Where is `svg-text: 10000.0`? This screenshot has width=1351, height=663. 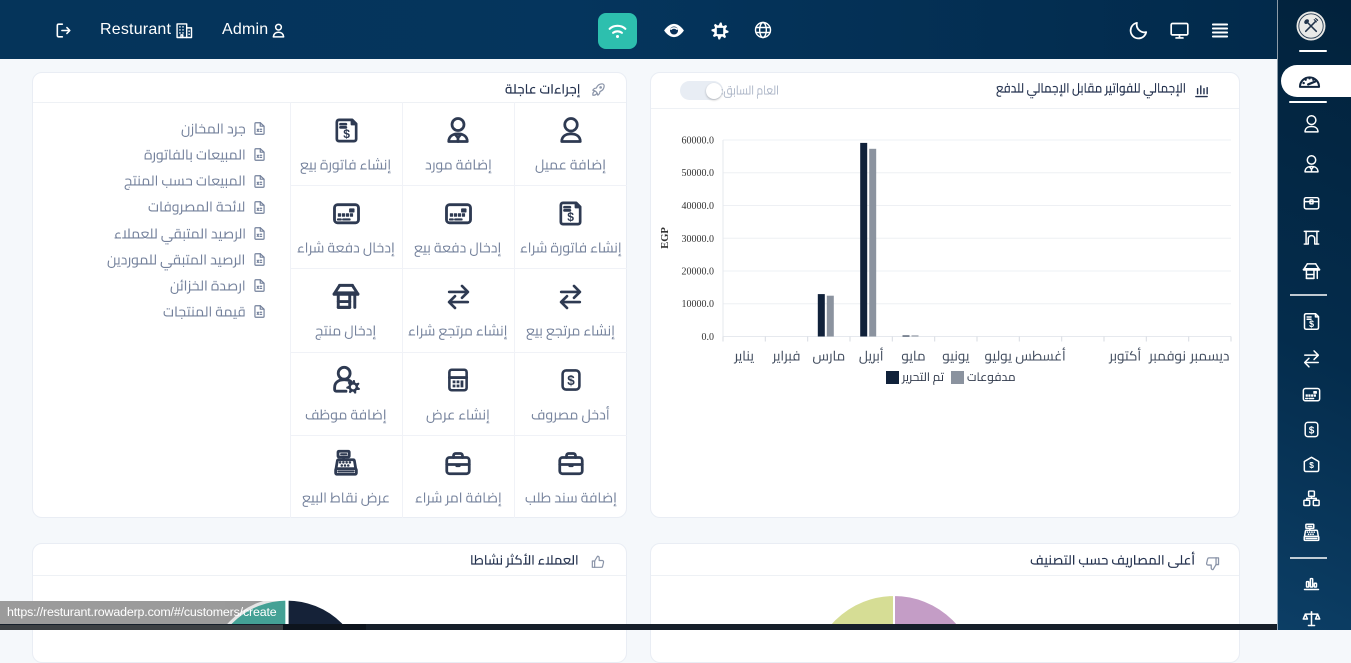 svg-text: 10000.0 is located at coordinates (698, 304).